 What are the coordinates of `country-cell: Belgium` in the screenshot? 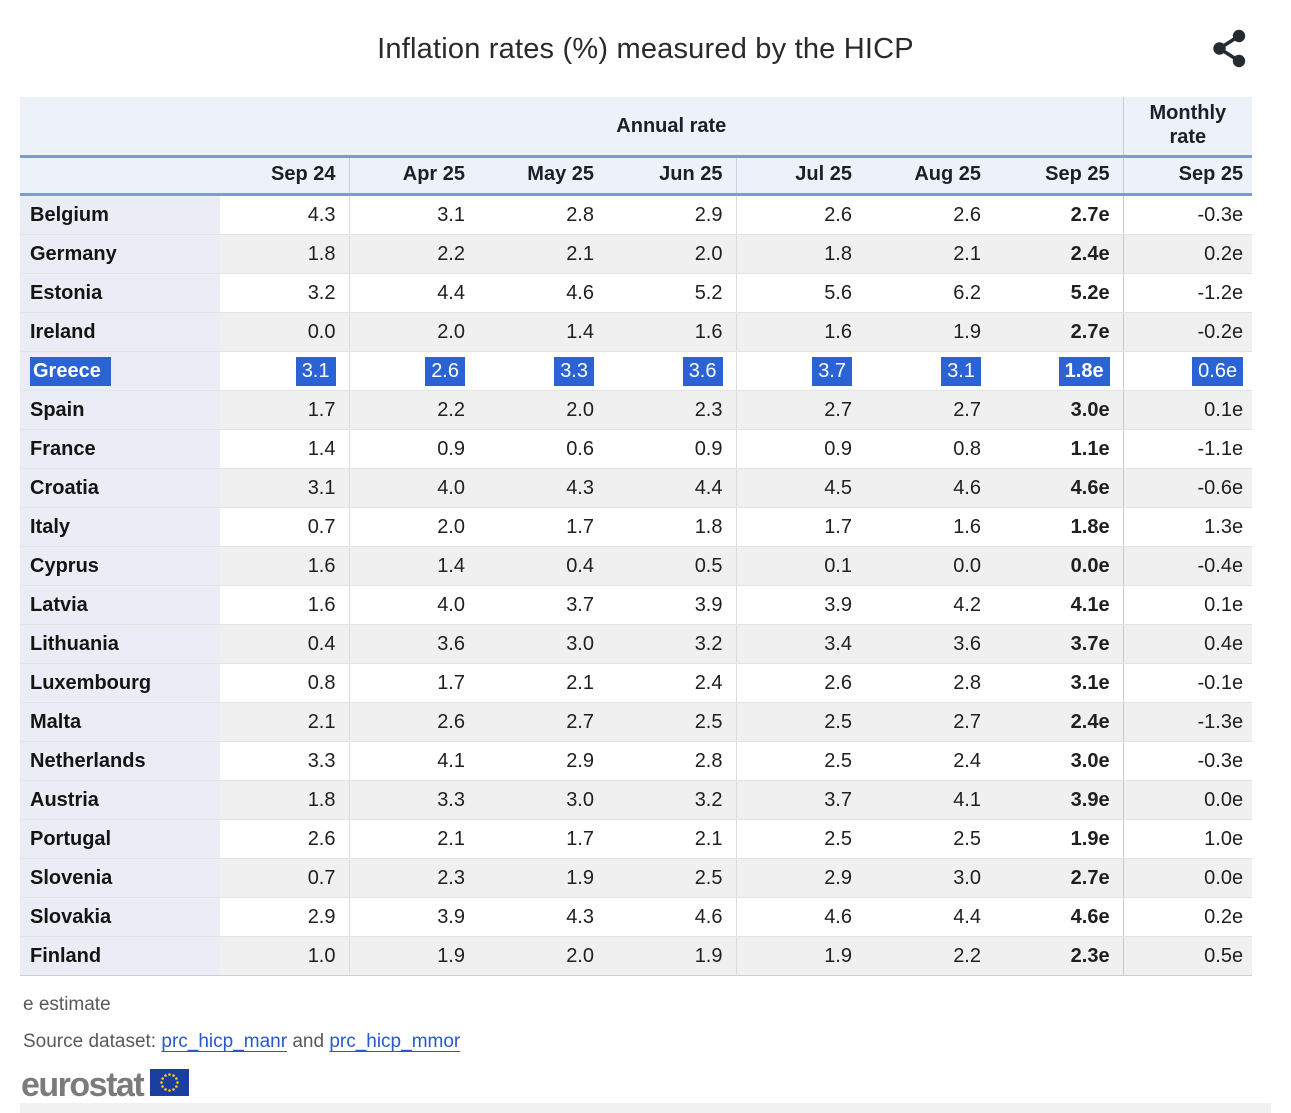 It's located at (120, 214).